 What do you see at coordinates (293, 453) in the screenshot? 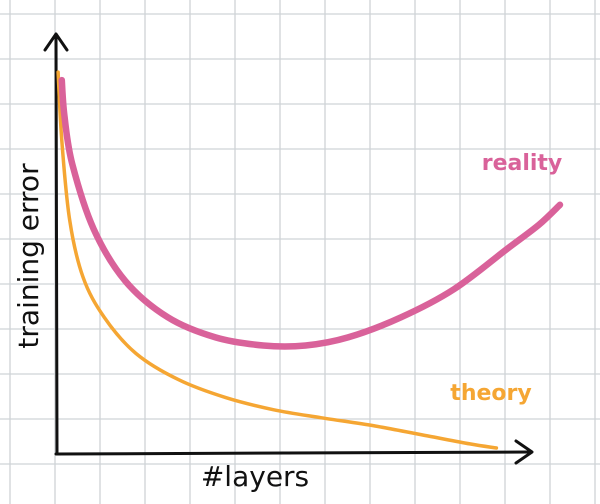
I see `x-axis` at bounding box center [293, 453].